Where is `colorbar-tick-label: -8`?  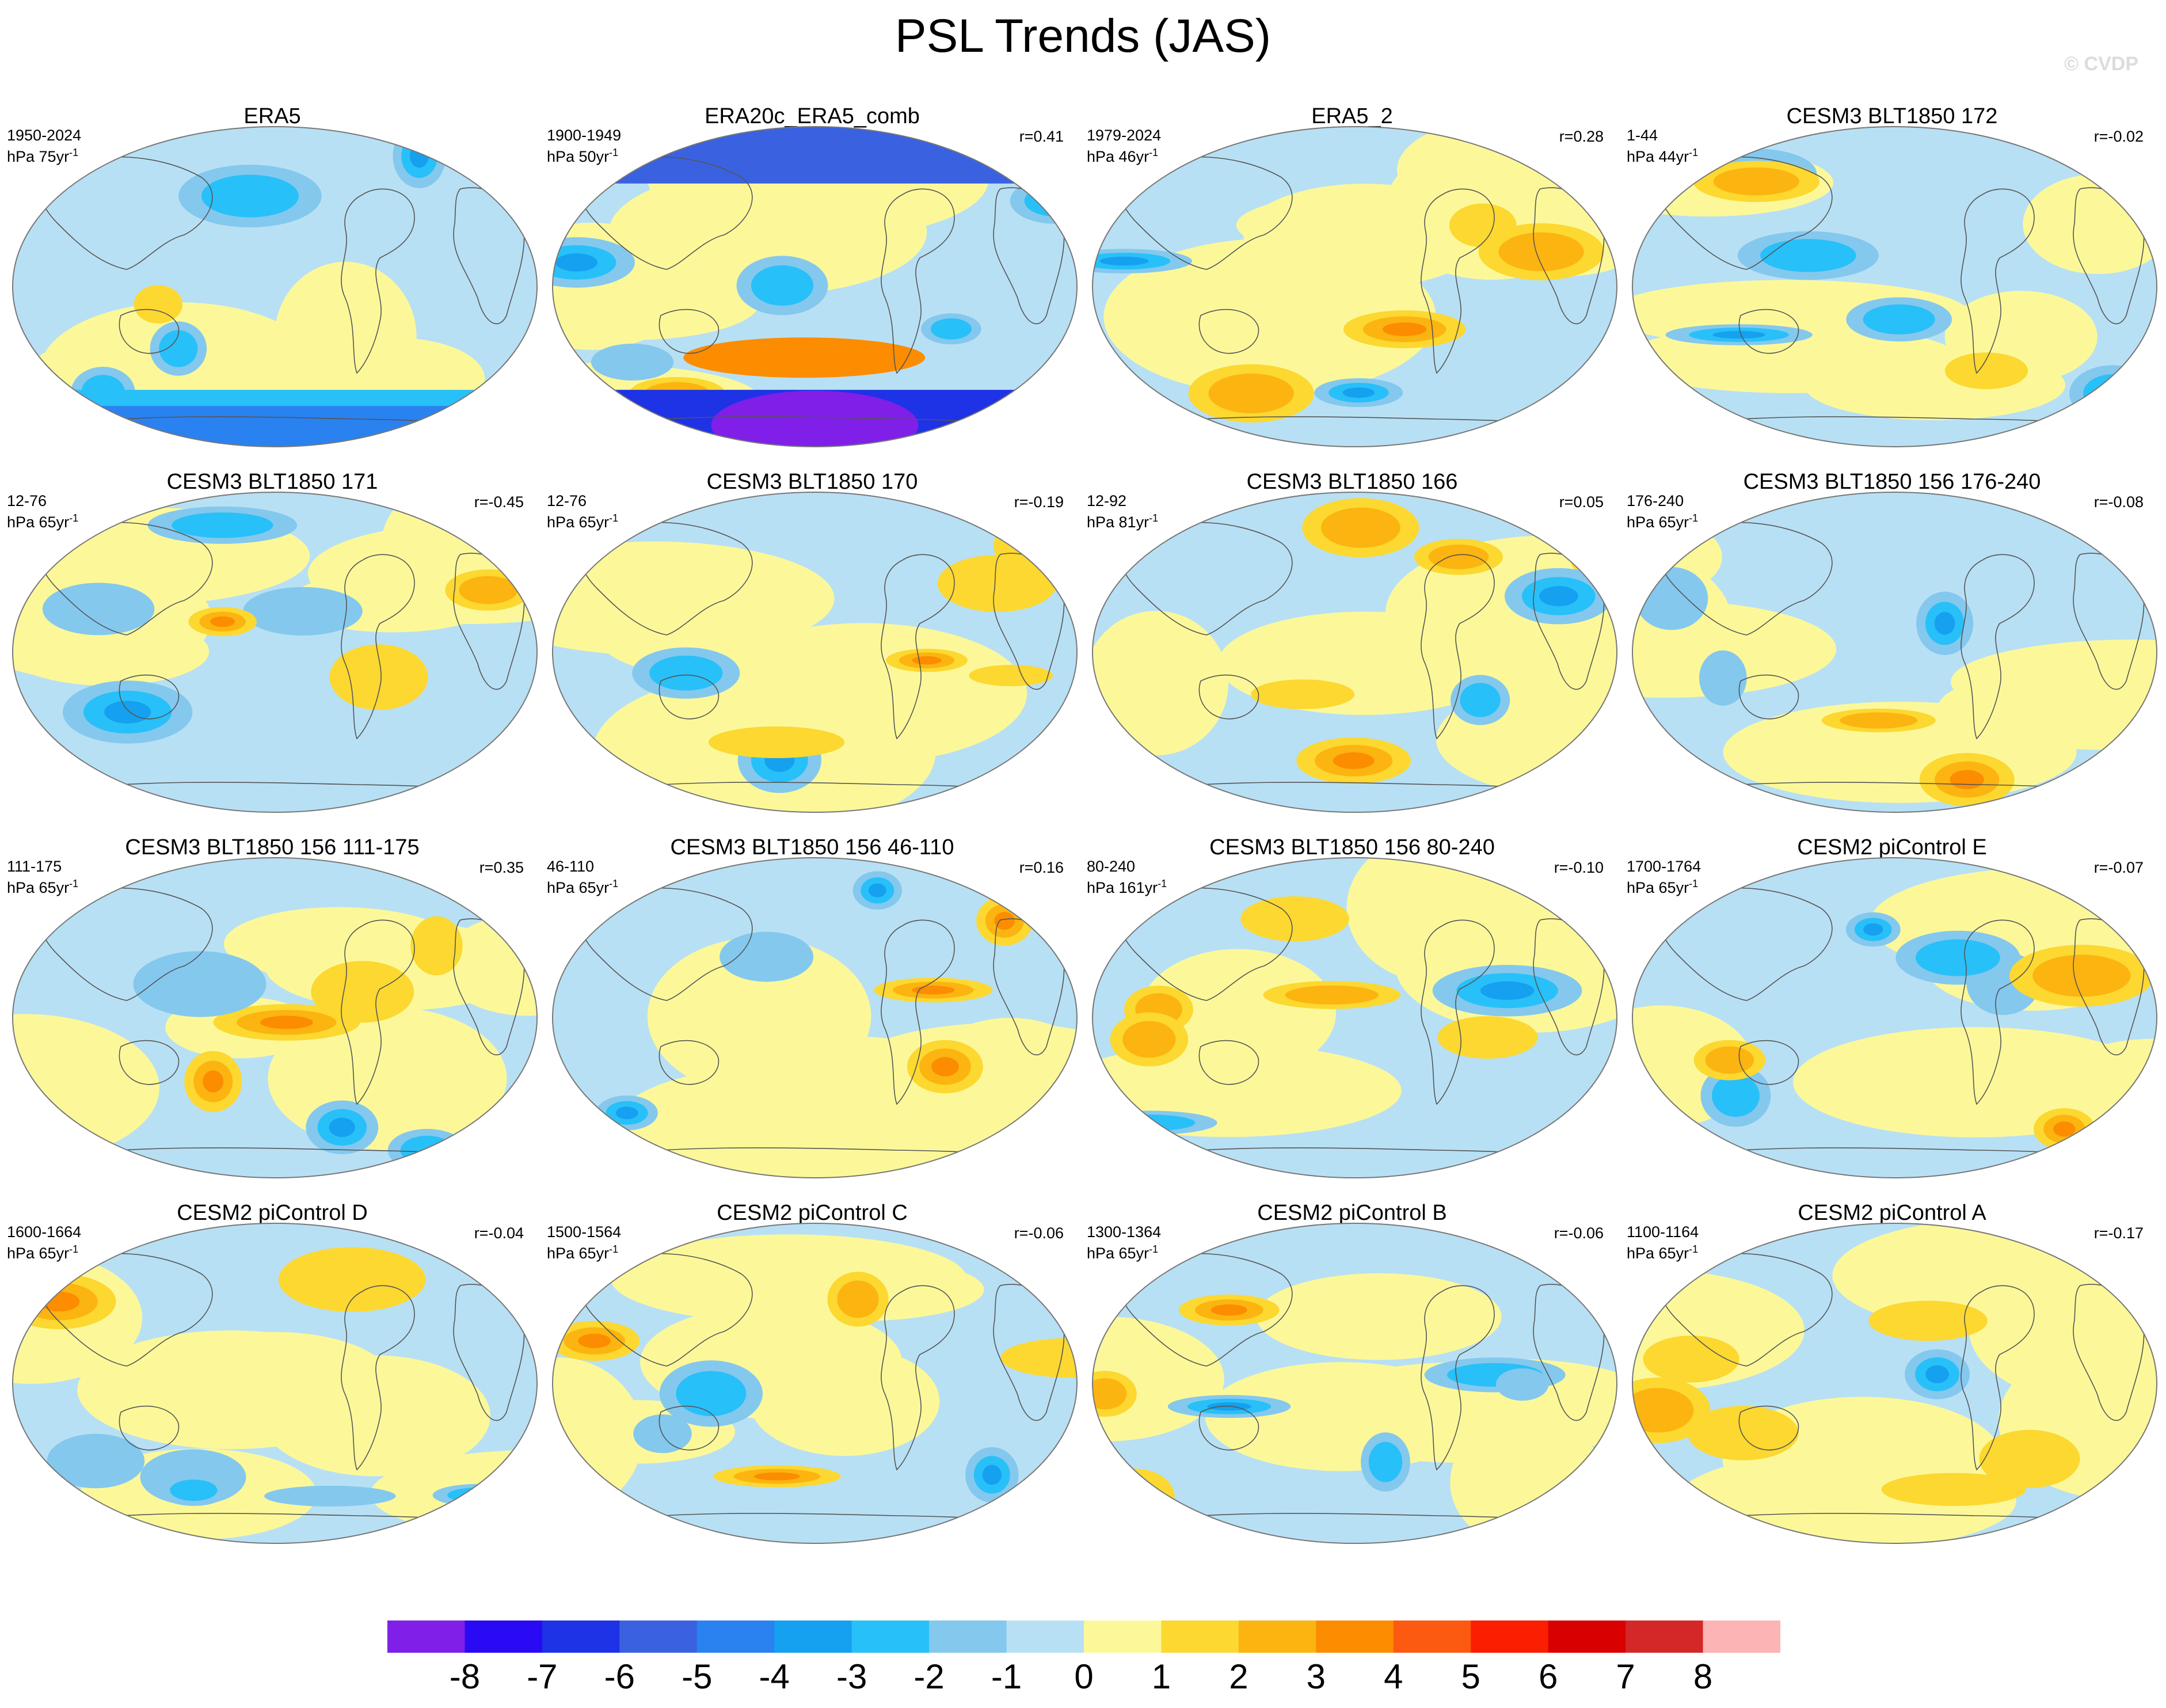
colorbar-tick-label: -8 is located at coordinates (465, 1676).